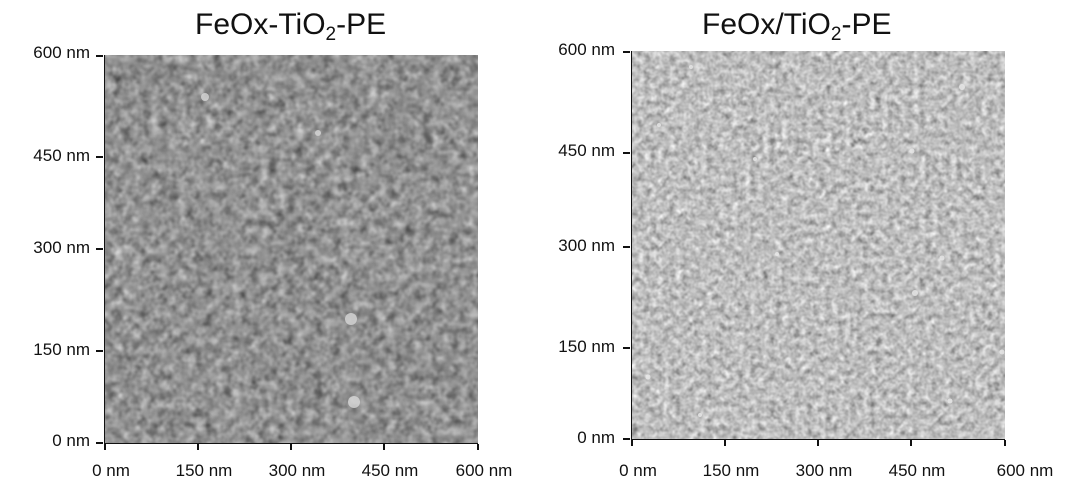 The height and width of the screenshot is (483, 1065). Describe the element at coordinates (797, 26) in the screenshot. I see `panel-title: FeOx/TiO2-PE` at that location.